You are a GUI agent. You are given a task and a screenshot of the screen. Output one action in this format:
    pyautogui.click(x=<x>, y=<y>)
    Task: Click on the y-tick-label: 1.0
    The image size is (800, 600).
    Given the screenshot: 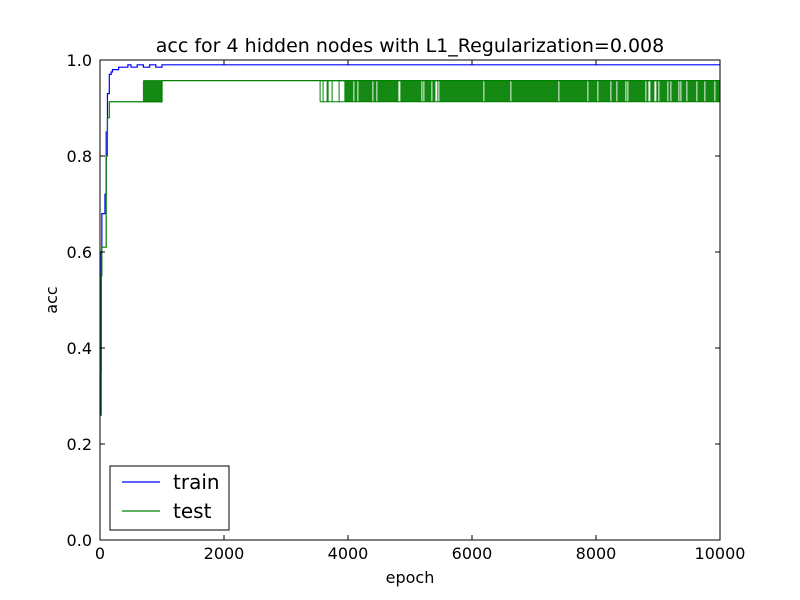 What is the action you would take?
    pyautogui.click(x=79, y=60)
    